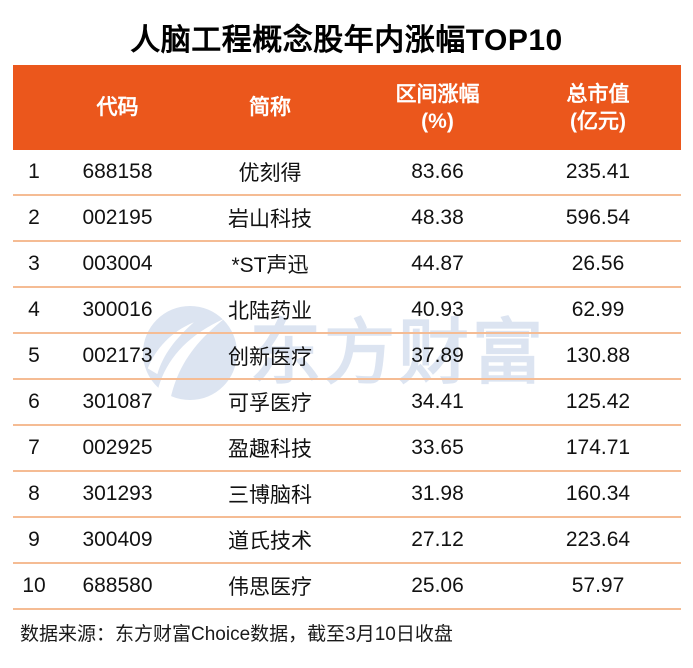  What do you see at coordinates (437, 171) in the screenshot?
I see `cell-gain: 83.66` at bounding box center [437, 171].